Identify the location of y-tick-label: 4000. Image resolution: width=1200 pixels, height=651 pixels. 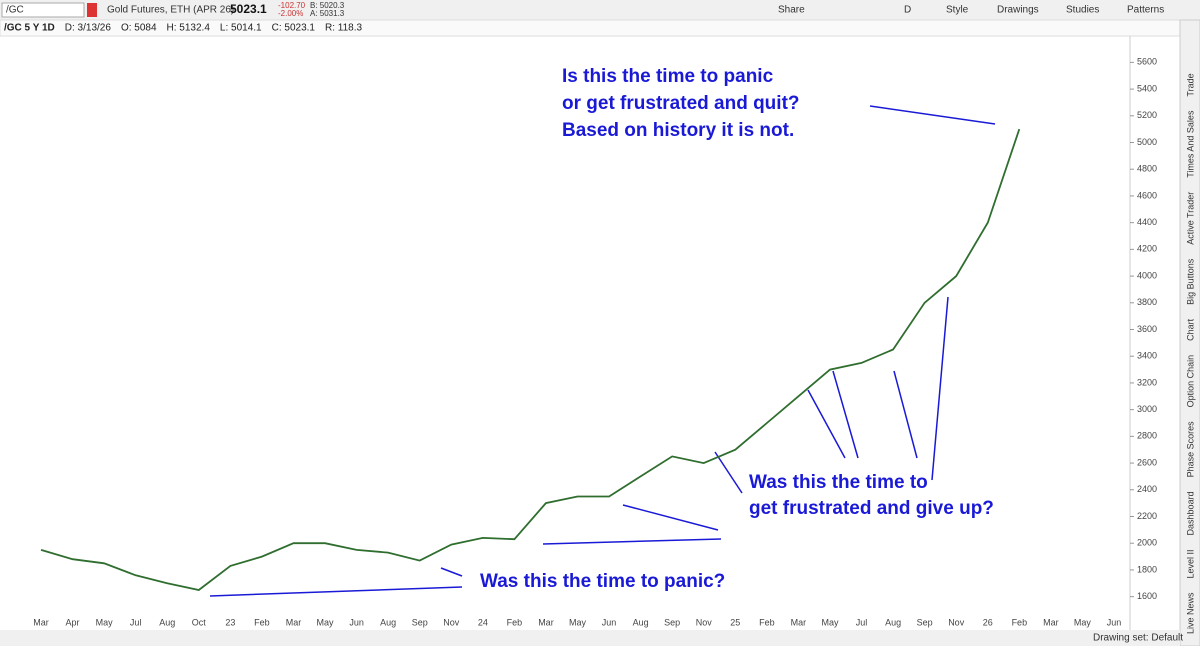
(1147, 275).